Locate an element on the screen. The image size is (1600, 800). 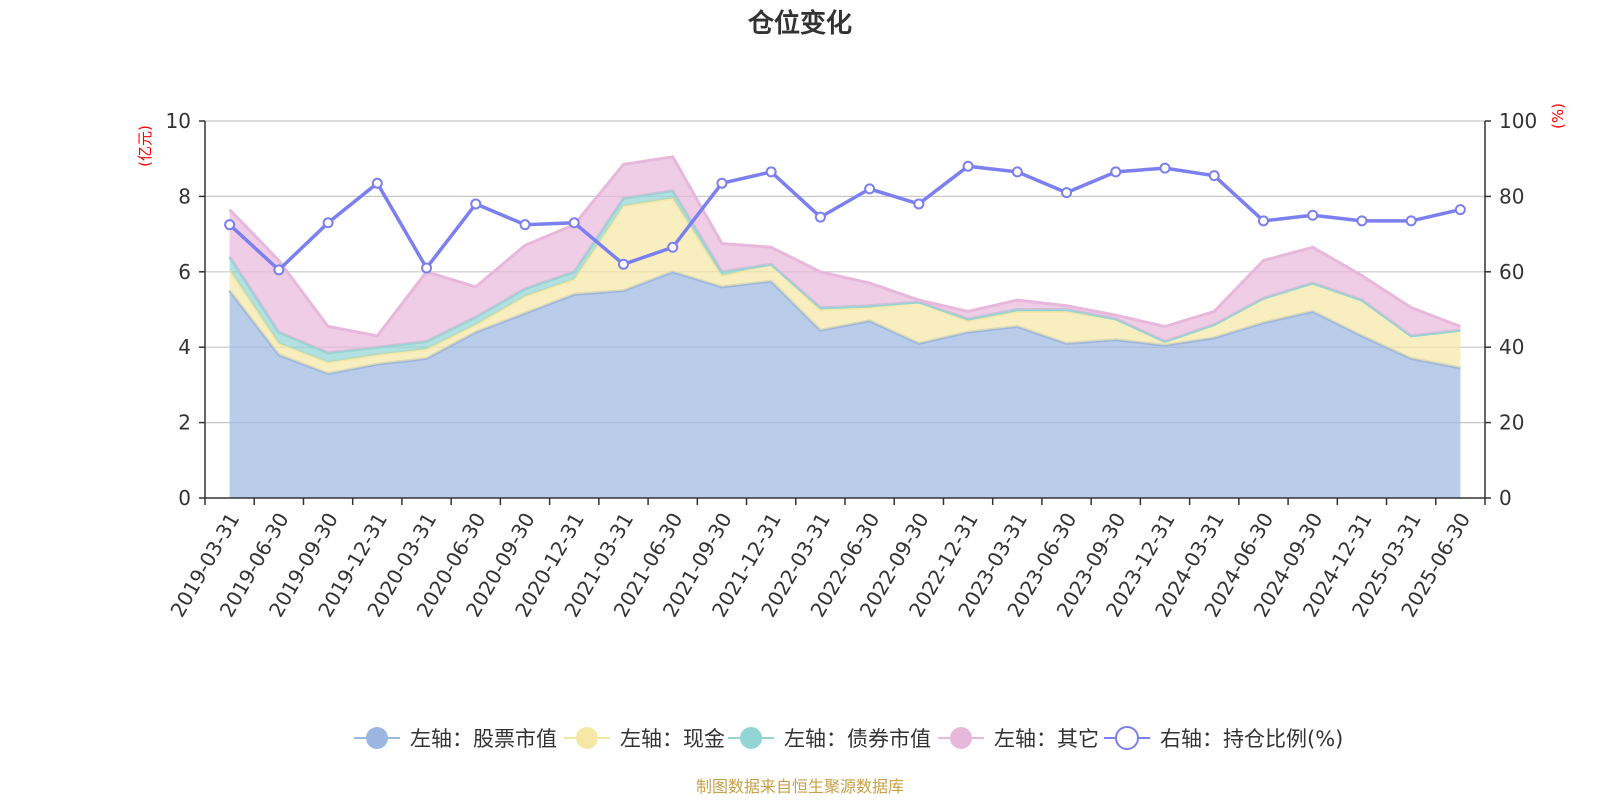
ratio-line-layer is located at coordinates (845, 218).